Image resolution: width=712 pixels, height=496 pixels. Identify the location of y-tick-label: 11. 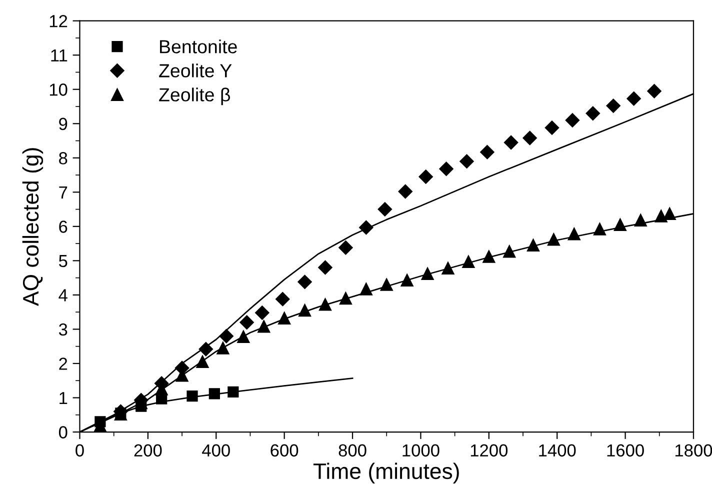
(59, 55).